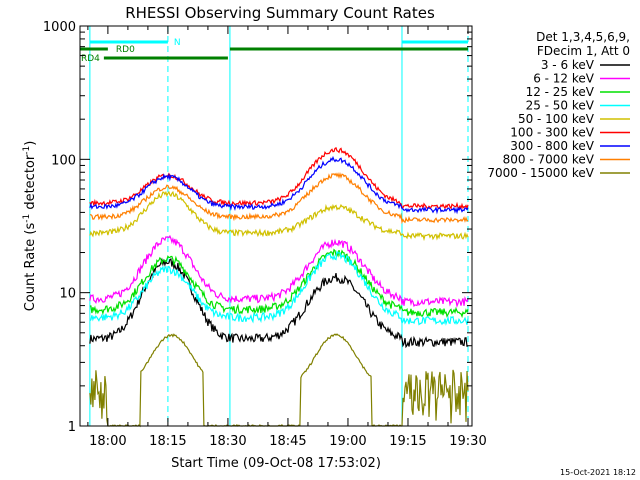 This screenshot has width=640, height=480. I want to click on y-axis-label-sup1: -1, so click(27, 218).